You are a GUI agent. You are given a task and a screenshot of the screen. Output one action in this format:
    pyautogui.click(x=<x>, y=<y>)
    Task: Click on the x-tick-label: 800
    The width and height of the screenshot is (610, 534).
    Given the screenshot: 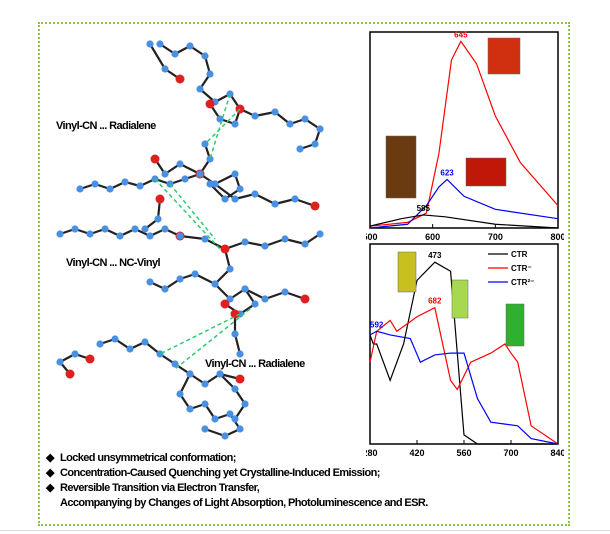 What is the action you would take?
    pyautogui.click(x=557, y=237)
    